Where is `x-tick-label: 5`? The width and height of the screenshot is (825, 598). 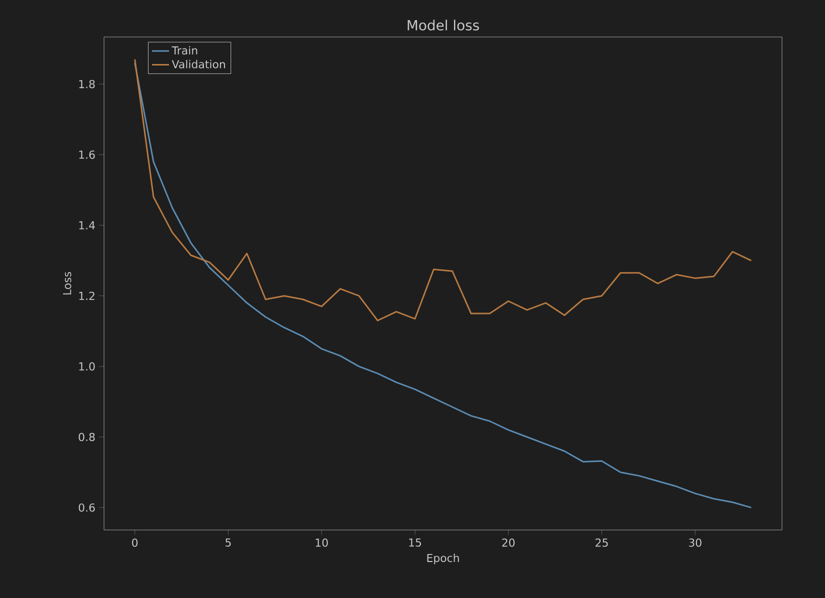
x-tick-label: 5 is located at coordinates (228, 542).